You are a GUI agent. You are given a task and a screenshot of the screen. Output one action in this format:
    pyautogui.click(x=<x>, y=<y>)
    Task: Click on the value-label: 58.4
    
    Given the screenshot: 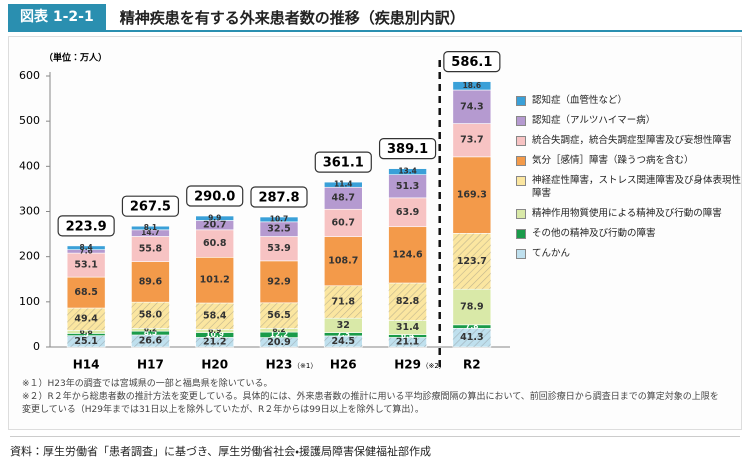 What is the action you would take?
    pyautogui.click(x=215, y=316)
    